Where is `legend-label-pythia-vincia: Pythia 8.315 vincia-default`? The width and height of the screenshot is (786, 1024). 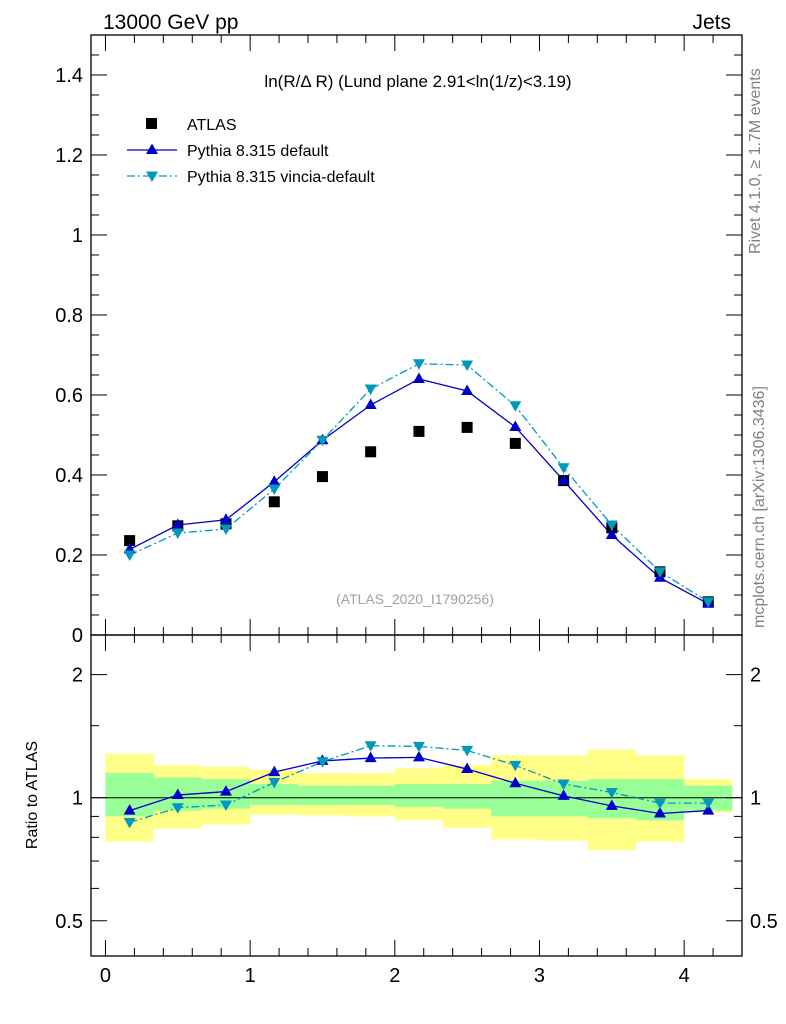
legend-label-pythia-vincia: Pythia 8.315 vincia-default is located at coordinates (281, 177).